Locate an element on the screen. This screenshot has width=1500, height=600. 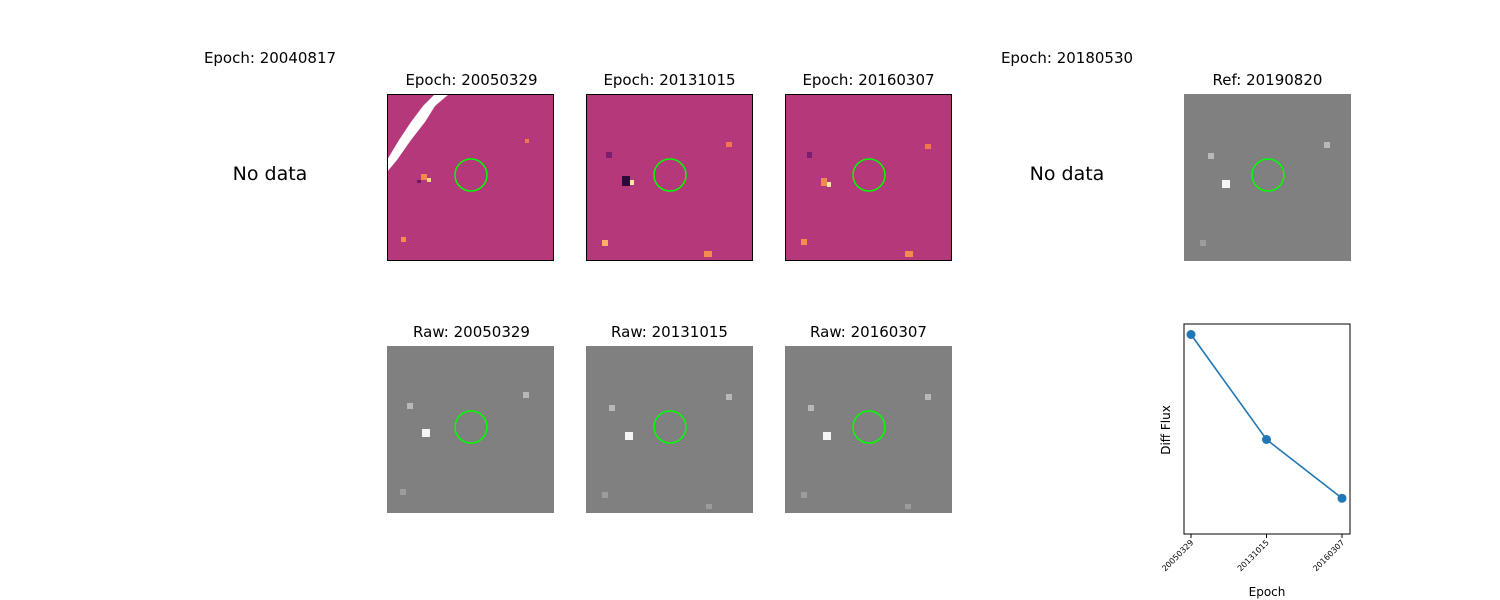
x-tick-label: 20160307 is located at coordinates (1328, 555).